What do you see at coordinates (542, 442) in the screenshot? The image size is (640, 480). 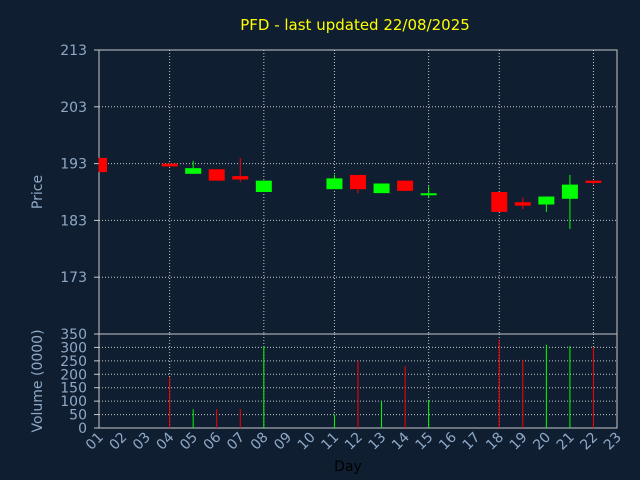 I see `x-tick-label: 20` at bounding box center [542, 442].